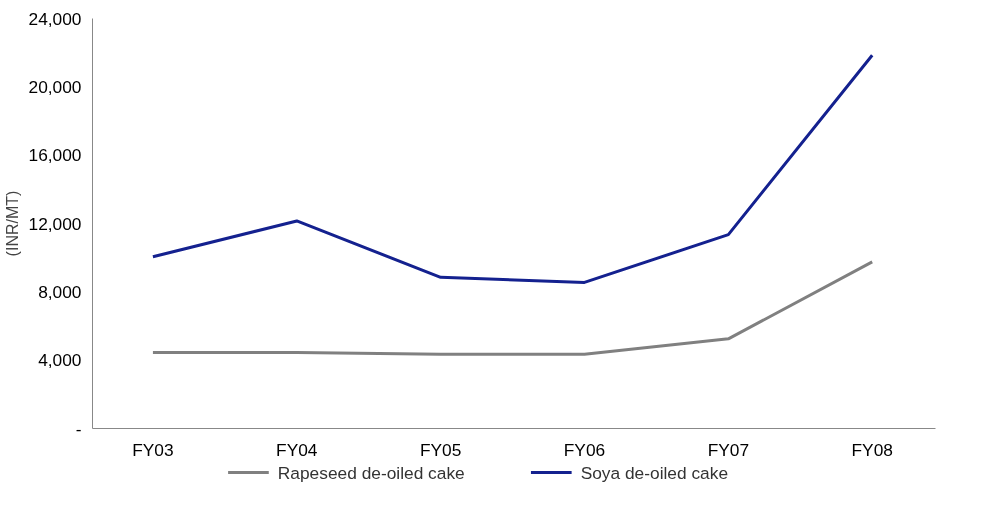  What do you see at coordinates (60, 291) in the screenshot?
I see `y-tick-label: 8,000` at bounding box center [60, 291].